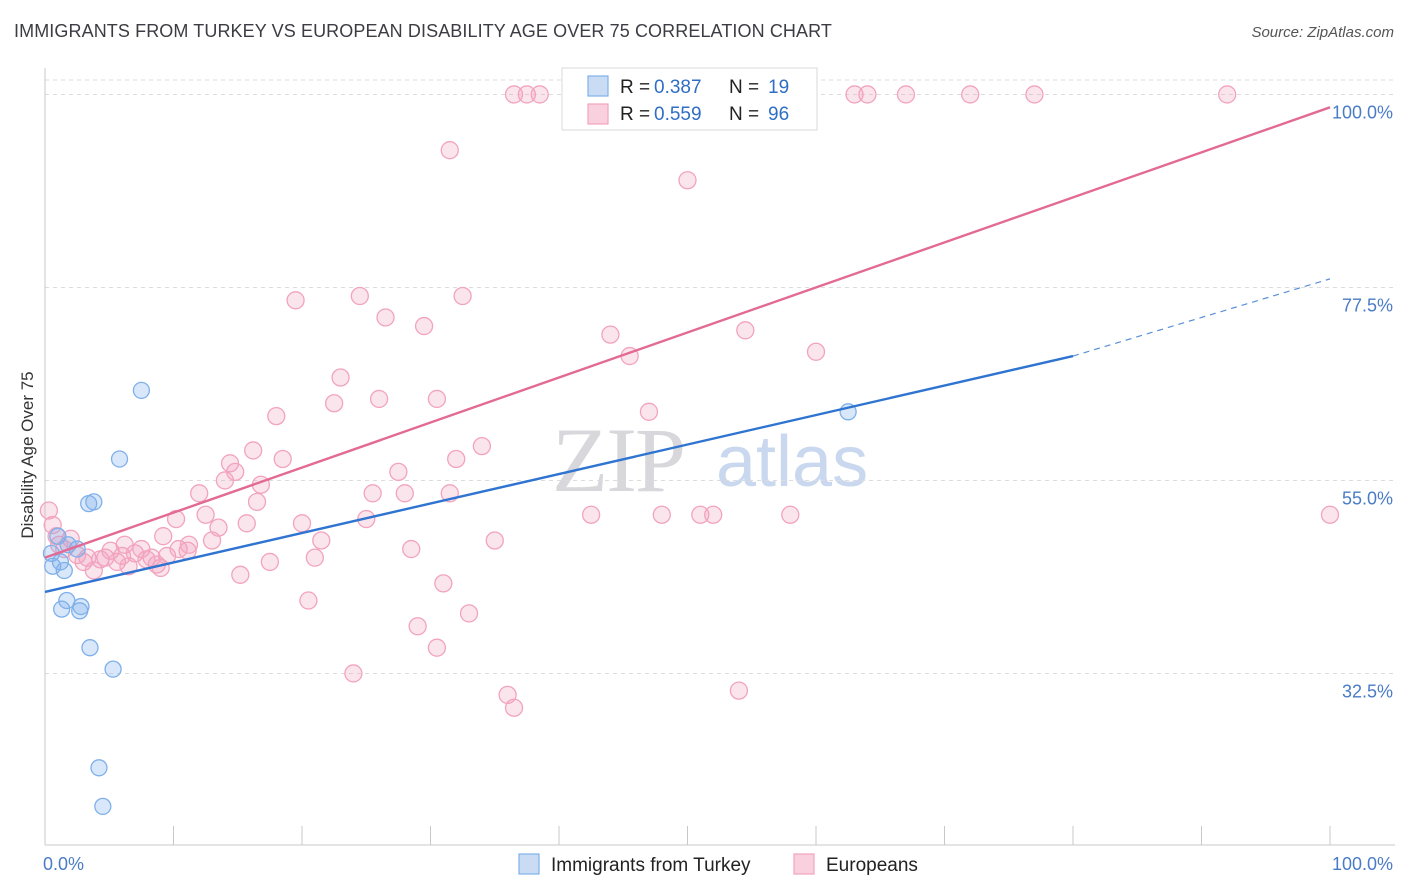 The height and width of the screenshot is (892, 1406). I want to click on legend-n-value-pink: 96, so click(778, 114).